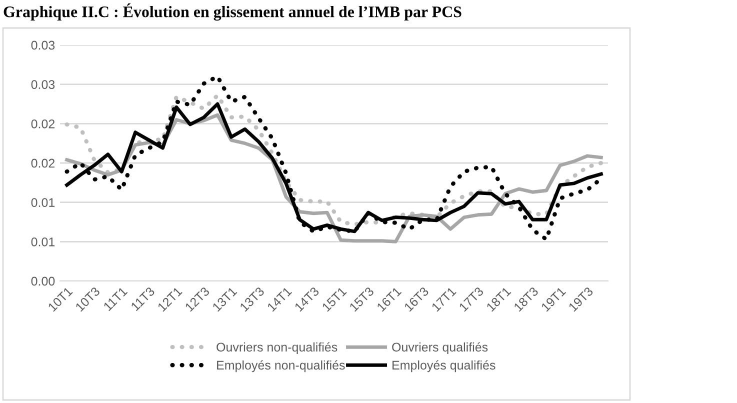 The height and width of the screenshot is (403, 737). I want to click on legend-label: Employés qualifiés, so click(444, 366).